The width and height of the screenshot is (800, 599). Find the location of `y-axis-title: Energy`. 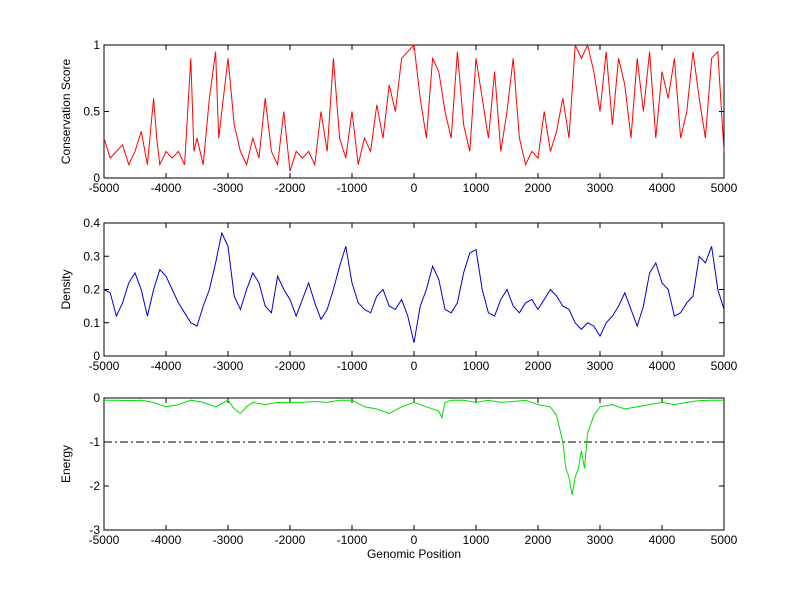

y-axis-title: Energy is located at coordinates (66, 464).